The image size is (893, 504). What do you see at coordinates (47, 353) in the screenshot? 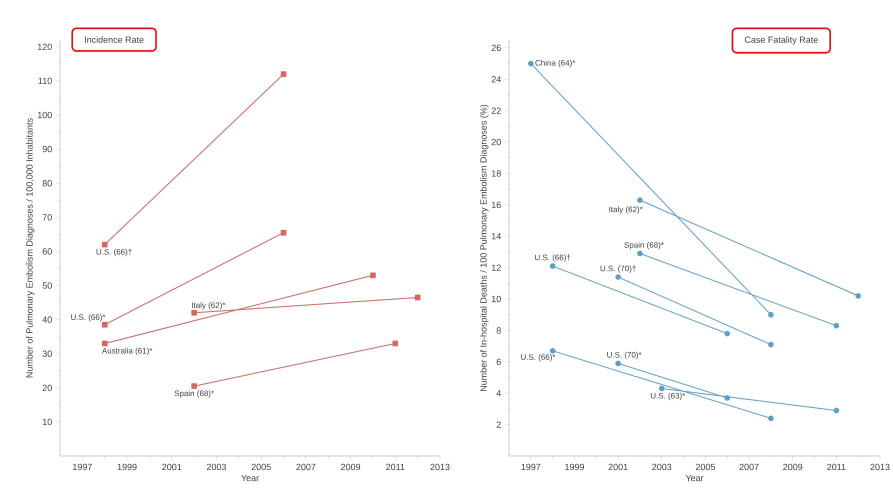
I see `y-tick-label: 30` at bounding box center [47, 353].